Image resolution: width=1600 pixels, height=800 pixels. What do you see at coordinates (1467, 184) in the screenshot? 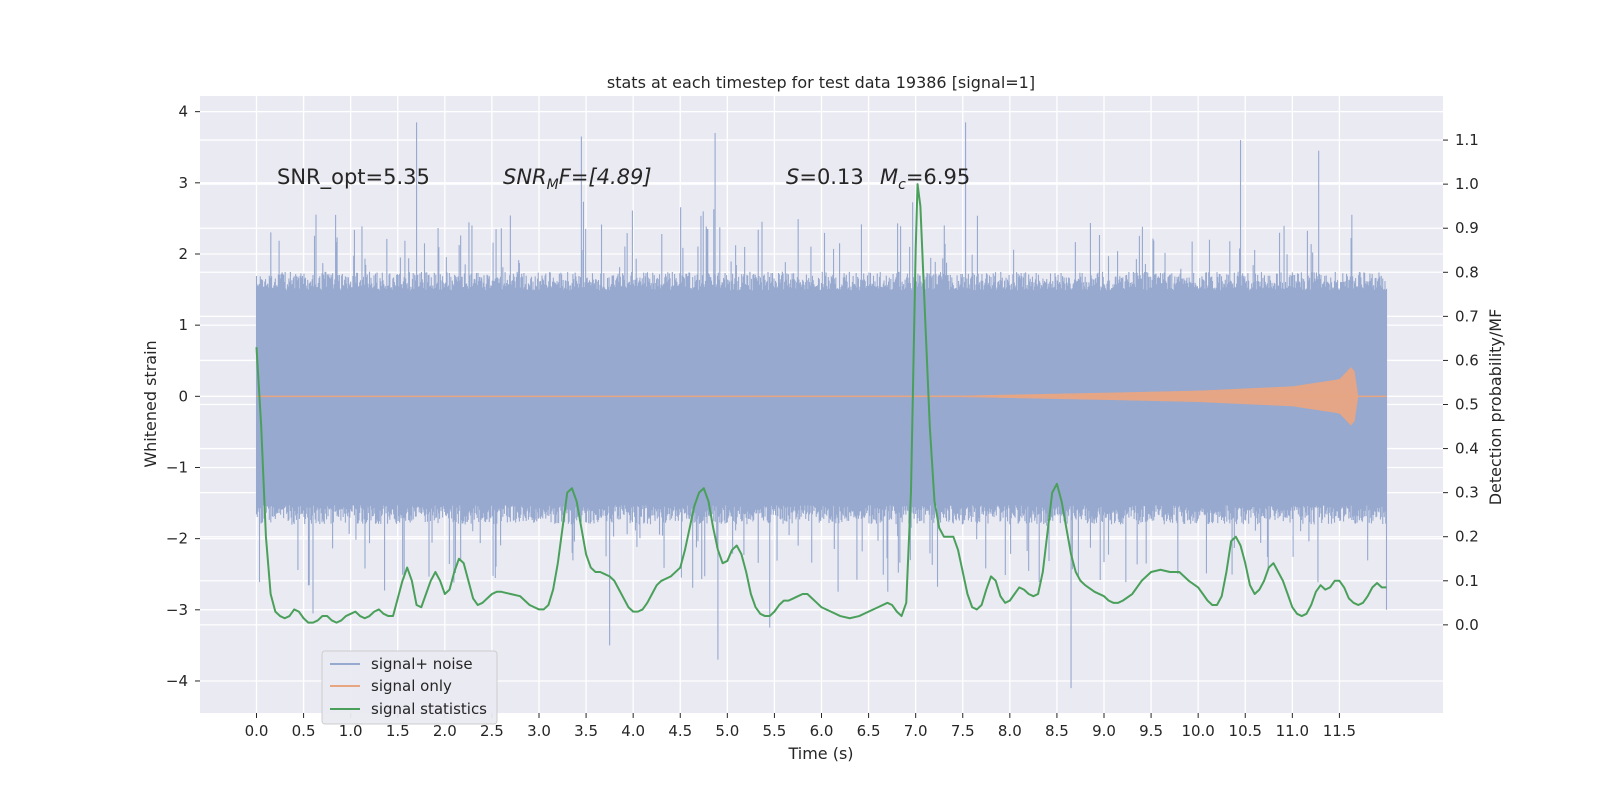
I see `right-tick-label: 1.0` at bounding box center [1467, 184].